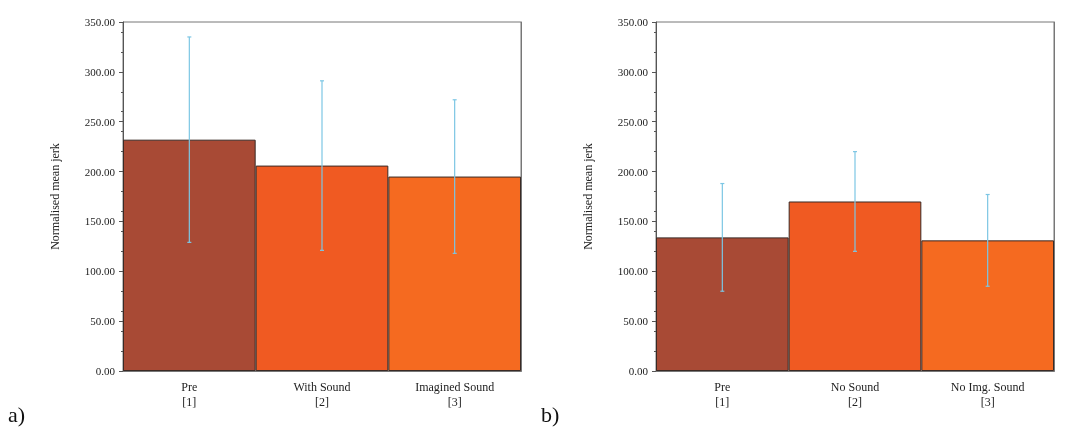 Image resolution: width=1075 pixels, height=441 pixels. Describe the element at coordinates (322, 394) in the screenshot. I see `x-tick-label: With Sound [2]` at that location.